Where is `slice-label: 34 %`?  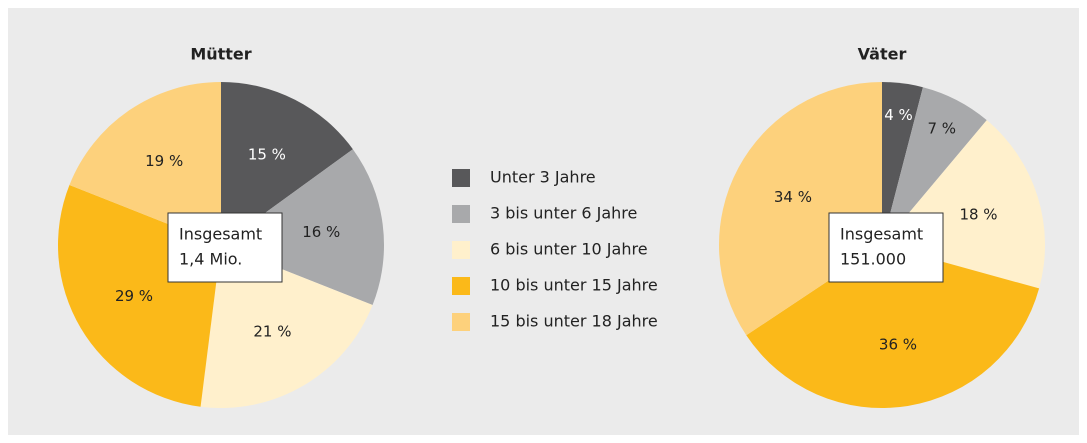 slice-label: 34 % is located at coordinates (793, 197).